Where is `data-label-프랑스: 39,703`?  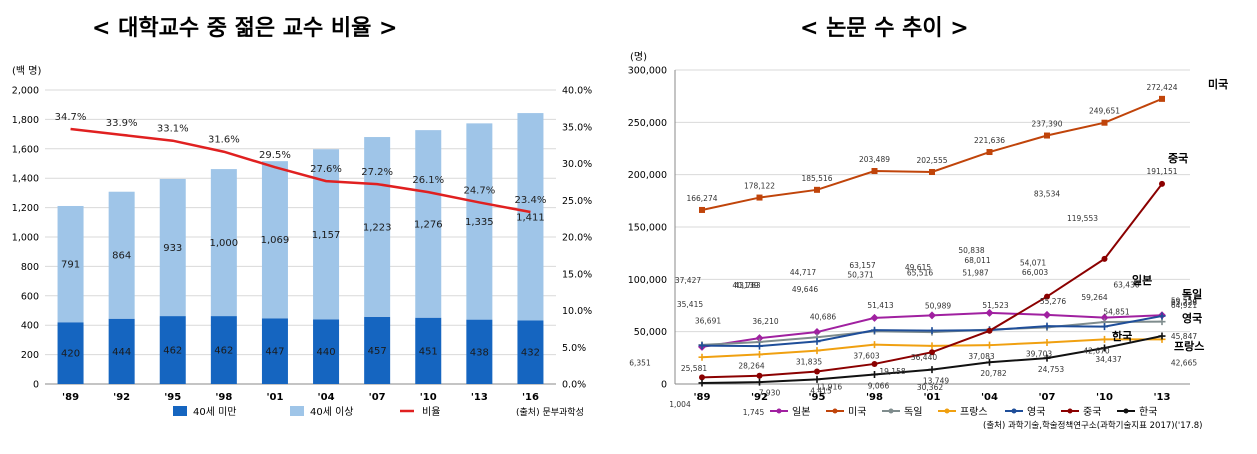 data-label-프랑스: 39,703 is located at coordinates (1039, 353).